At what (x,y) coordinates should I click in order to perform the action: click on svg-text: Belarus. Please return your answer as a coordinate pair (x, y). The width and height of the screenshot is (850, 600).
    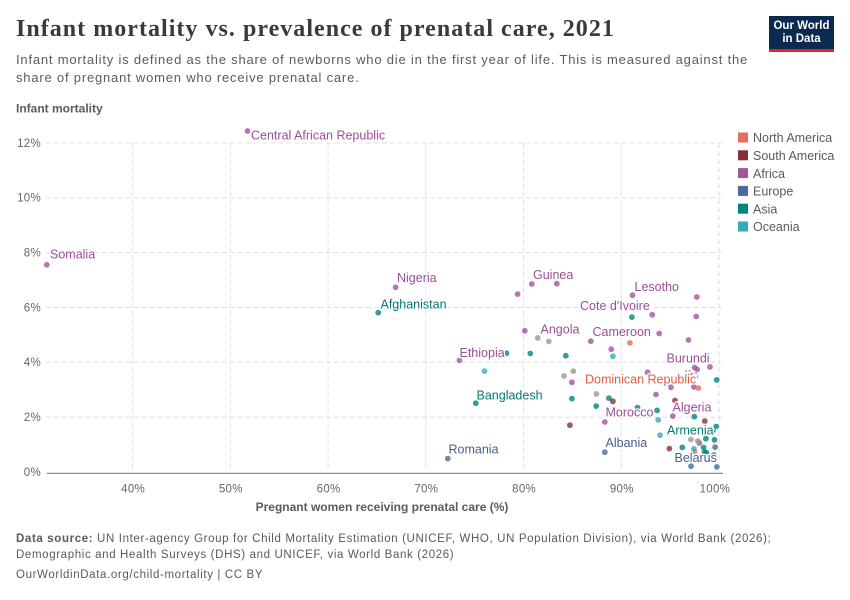
    Looking at the image, I should click on (696, 458).